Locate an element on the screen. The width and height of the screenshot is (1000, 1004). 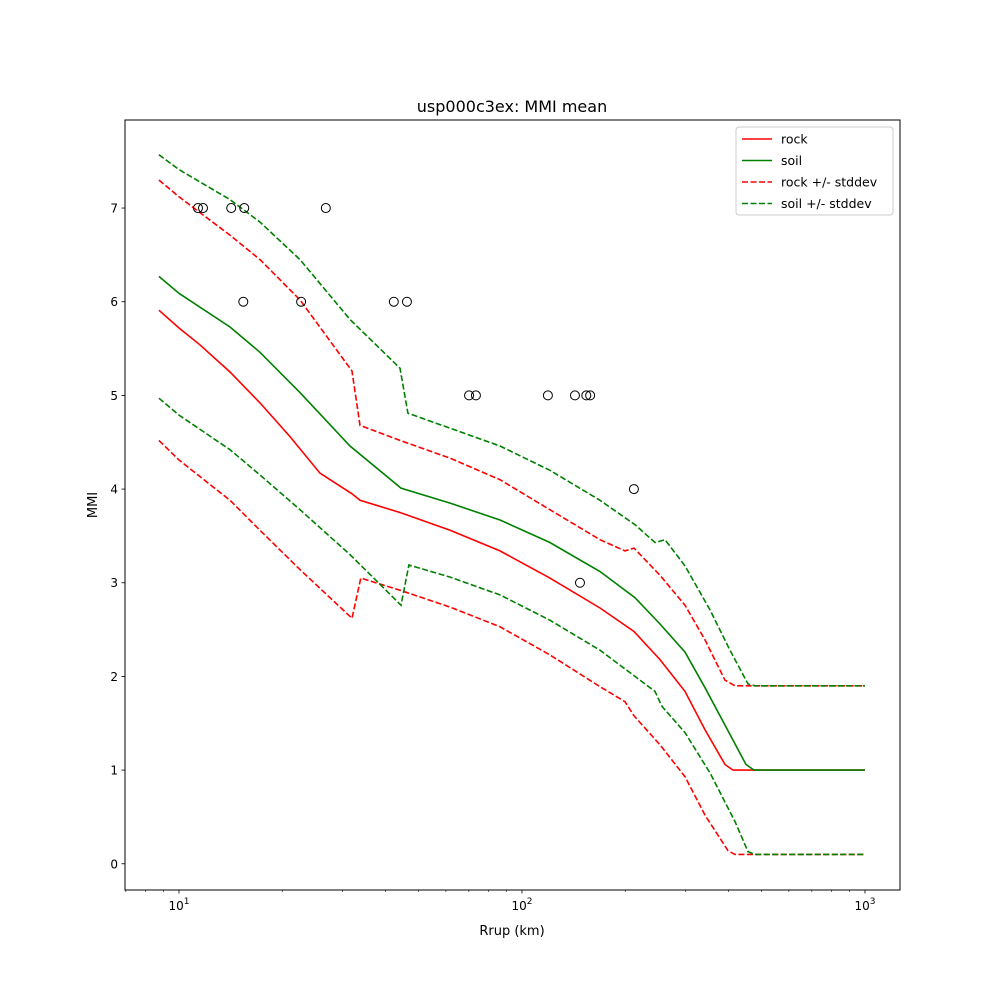
y-tick-label: 7 is located at coordinates (114, 209).